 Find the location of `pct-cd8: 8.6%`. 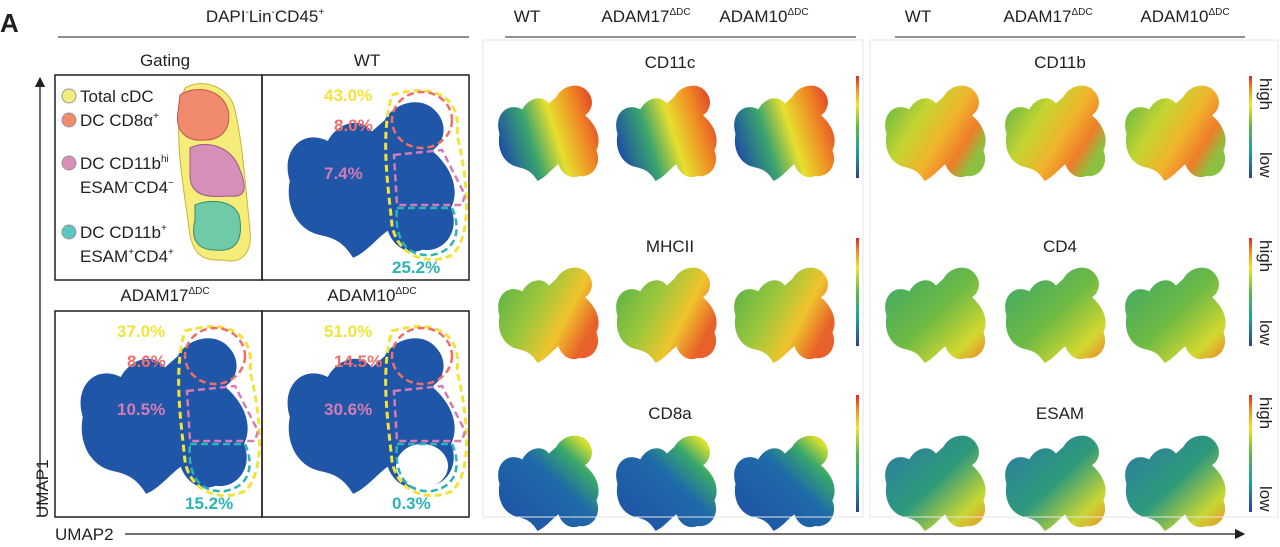

pct-cd8: 8.6% is located at coordinates (146, 361).